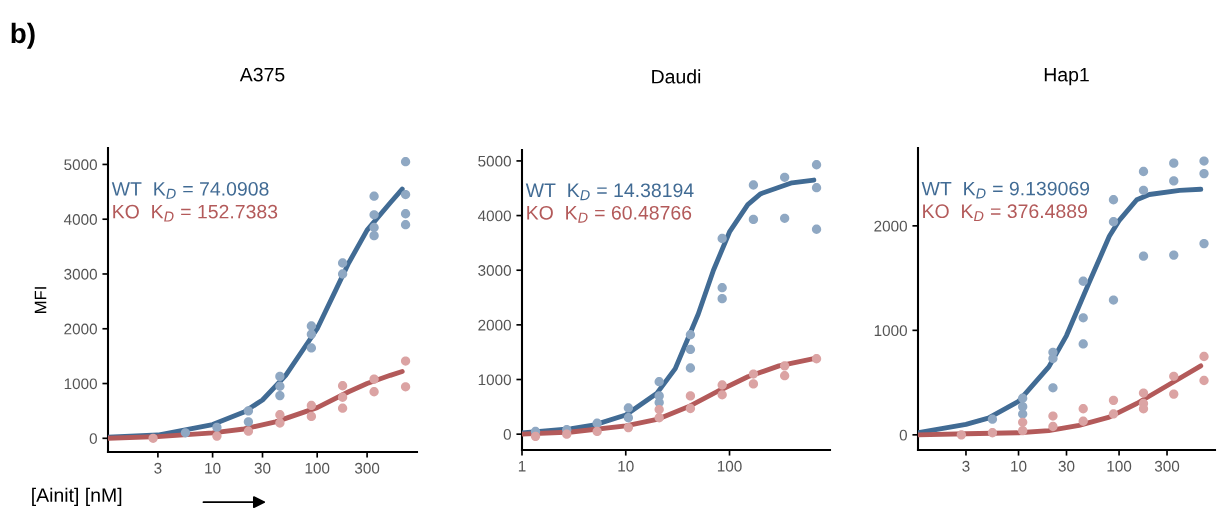 This screenshot has width=1226, height=510. Describe the element at coordinates (77, 496) in the screenshot. I see `x-axis-title: [Ainit] [nM]` at that location.